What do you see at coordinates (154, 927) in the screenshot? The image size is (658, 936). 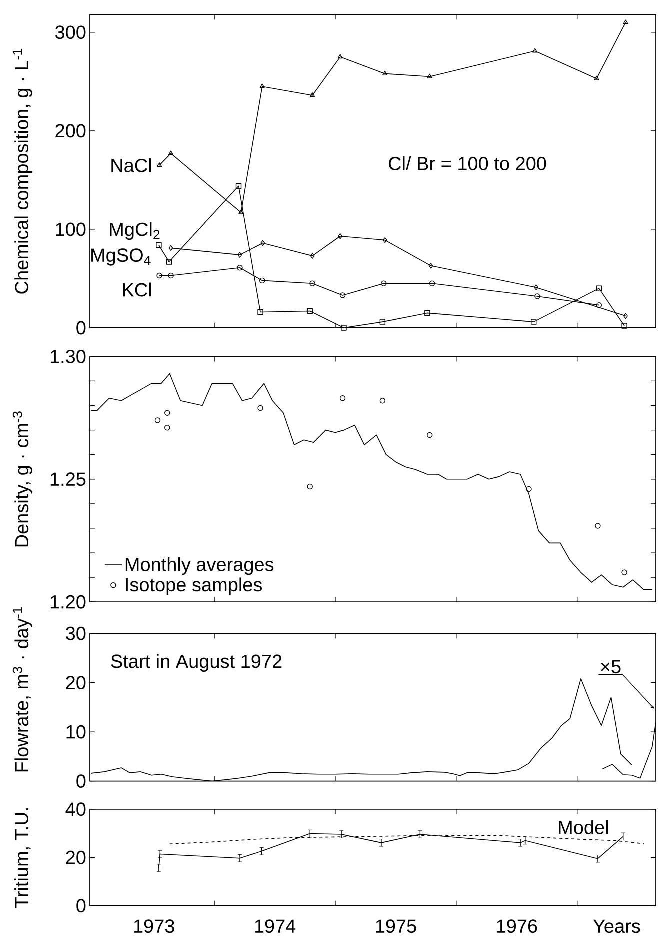 I see `x-tick-label: 1973` at bounding box center [154, 927].